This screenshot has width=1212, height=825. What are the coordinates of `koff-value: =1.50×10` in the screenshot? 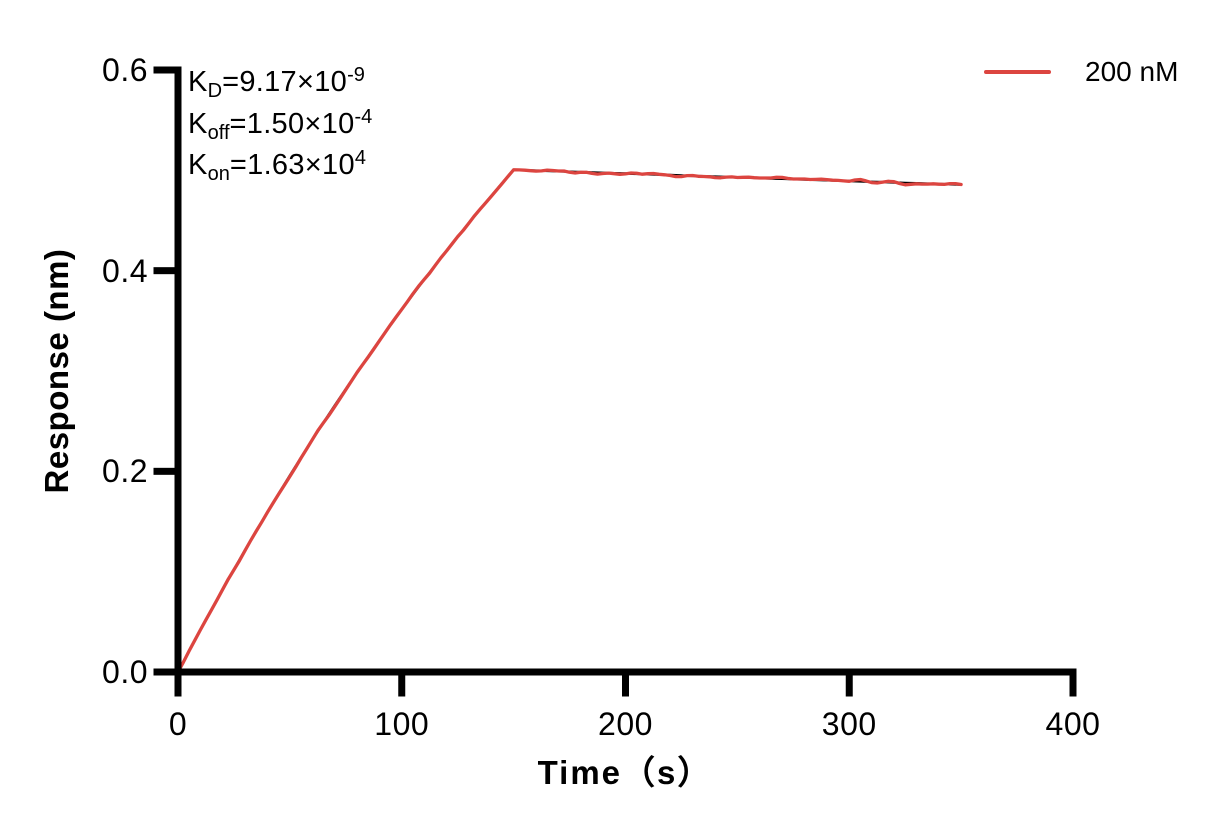 It's located at (292, 123).